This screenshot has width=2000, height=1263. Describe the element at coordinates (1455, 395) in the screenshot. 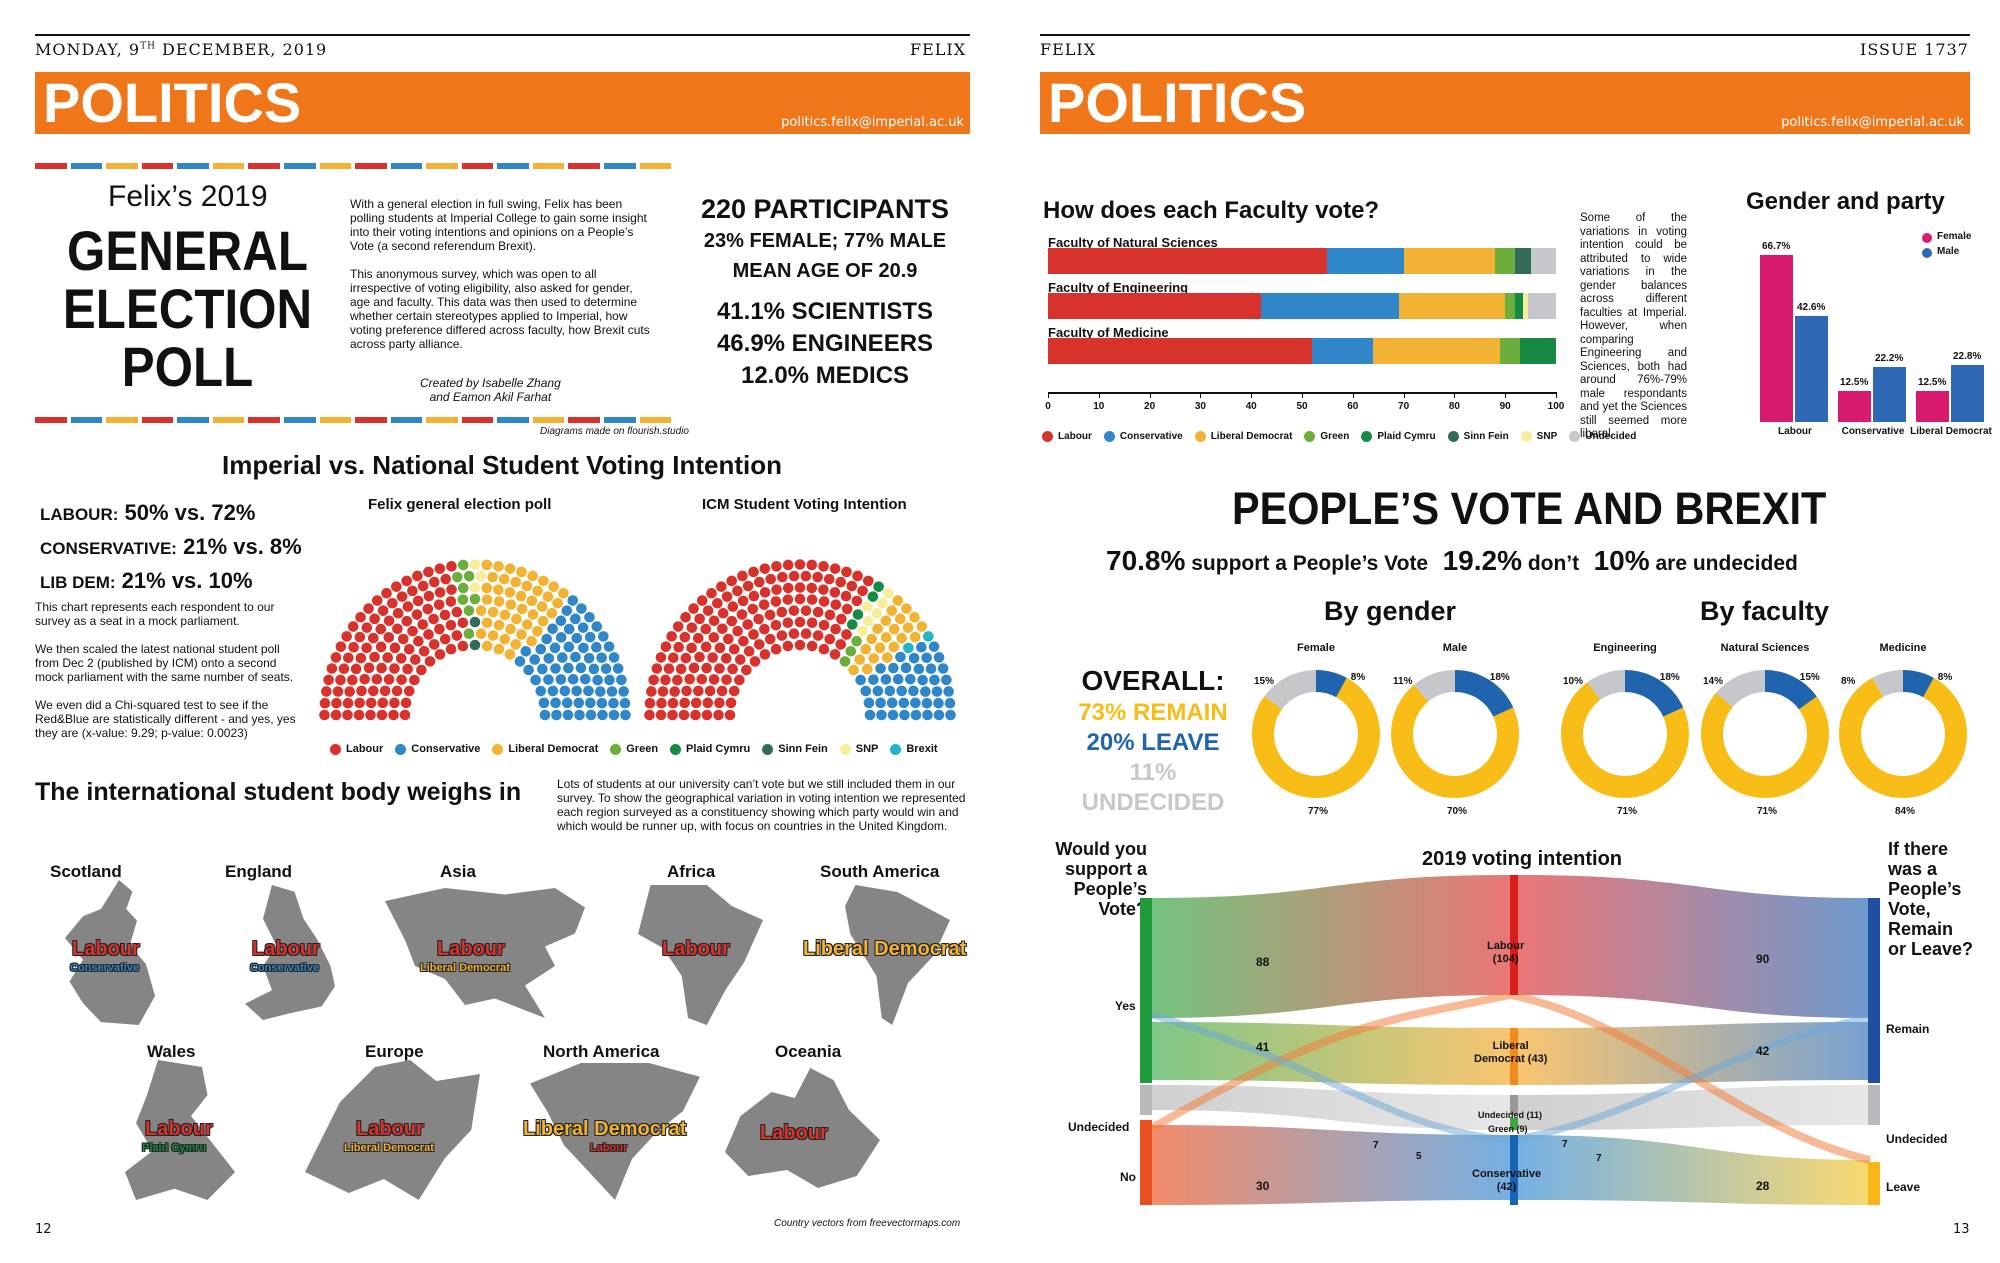

I see `x-tick` at that location.